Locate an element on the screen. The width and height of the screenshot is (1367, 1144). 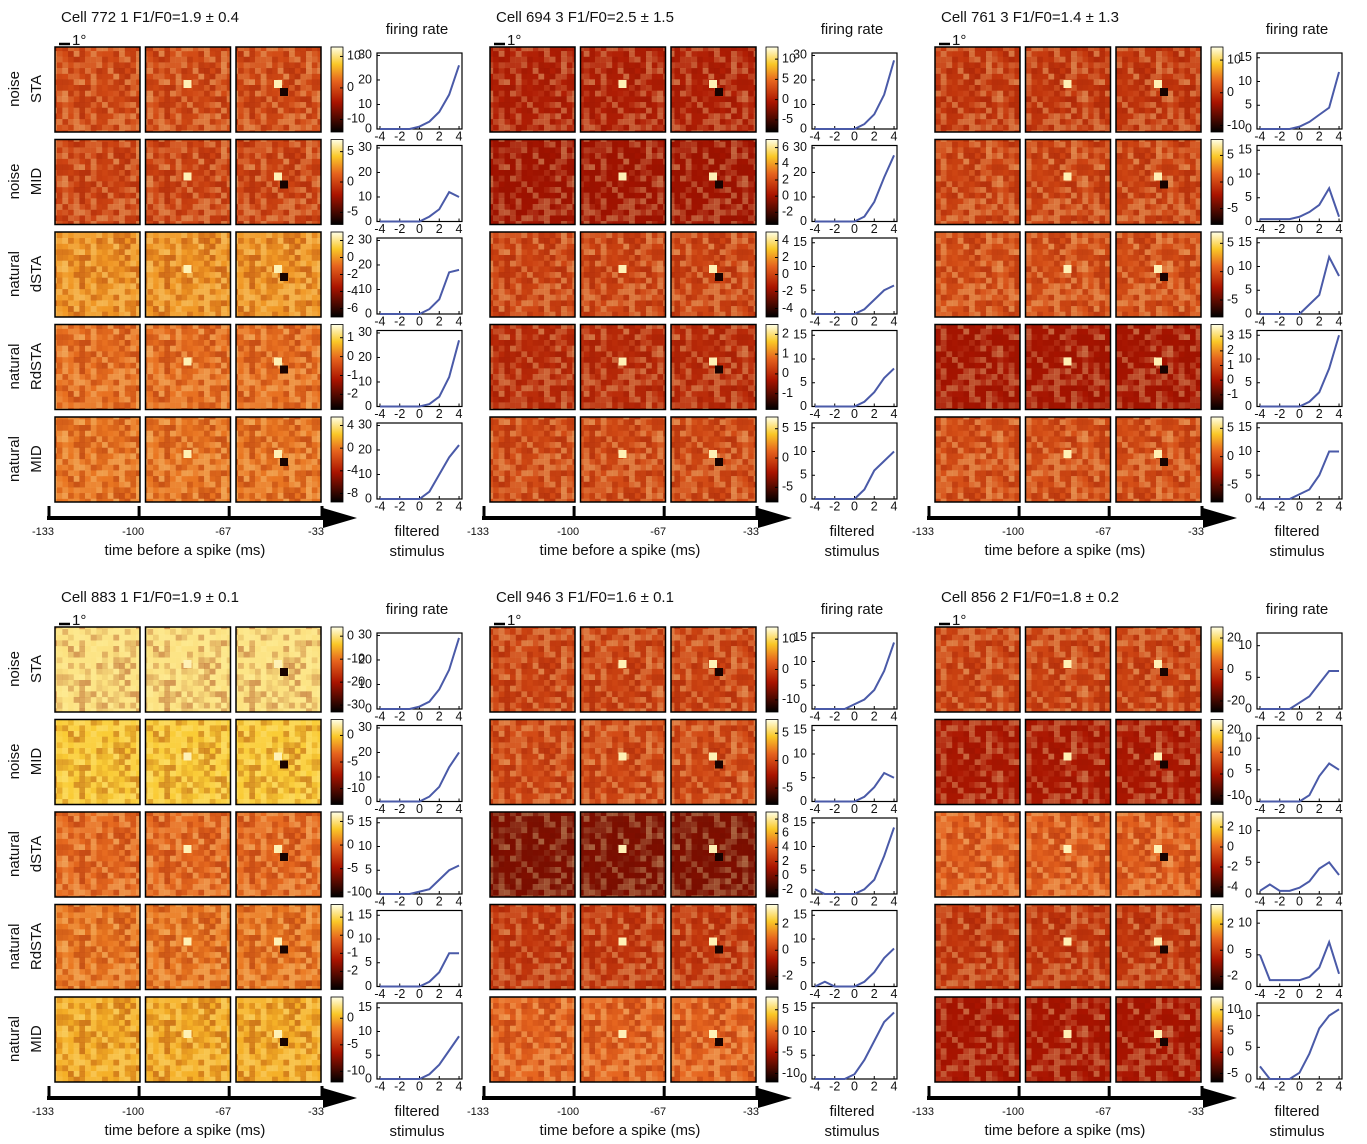
y-tick-label: 30 is located at coordinates (365, 240).